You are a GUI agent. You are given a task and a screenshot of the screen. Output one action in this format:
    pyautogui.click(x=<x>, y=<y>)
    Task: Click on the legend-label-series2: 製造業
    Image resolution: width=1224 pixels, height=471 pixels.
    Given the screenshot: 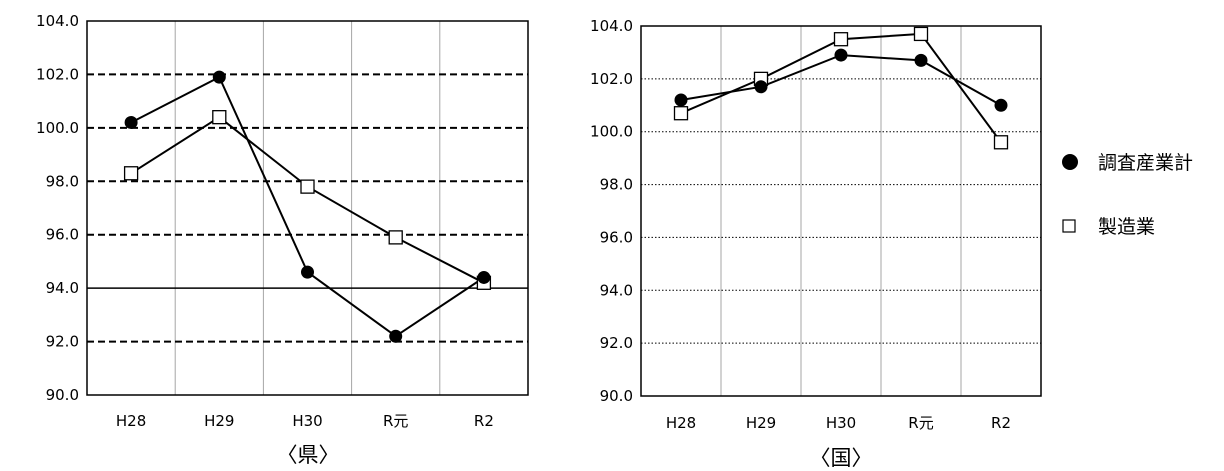 What is the action you would take?
    pyautogui.click(x=1126, y=227)
    